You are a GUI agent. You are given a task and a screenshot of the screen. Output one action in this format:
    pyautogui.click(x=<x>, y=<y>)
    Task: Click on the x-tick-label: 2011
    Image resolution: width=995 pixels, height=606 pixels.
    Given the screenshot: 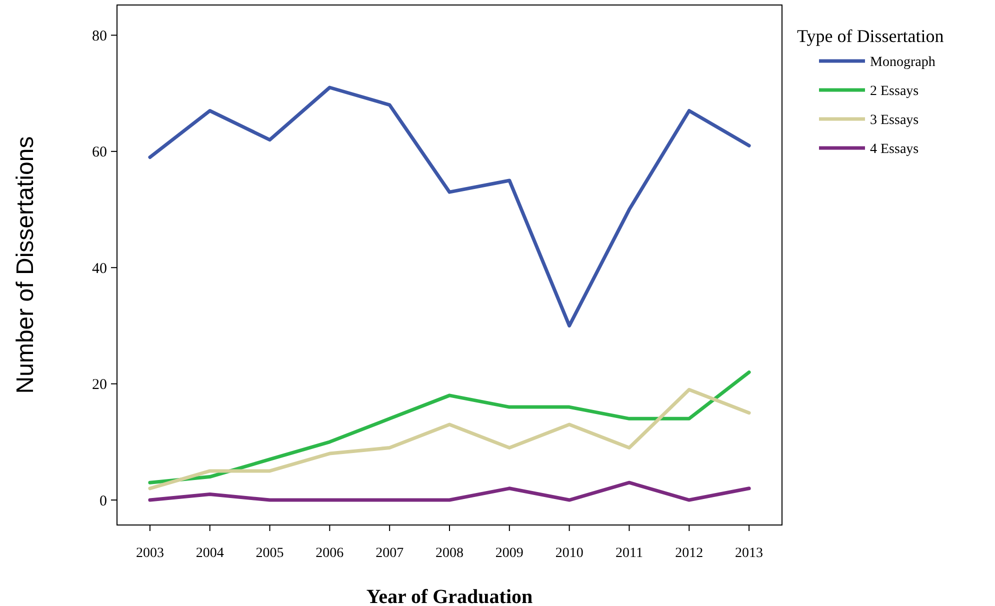 What is the action you would take?
    pyautogui.click(x=629, y=553)
    